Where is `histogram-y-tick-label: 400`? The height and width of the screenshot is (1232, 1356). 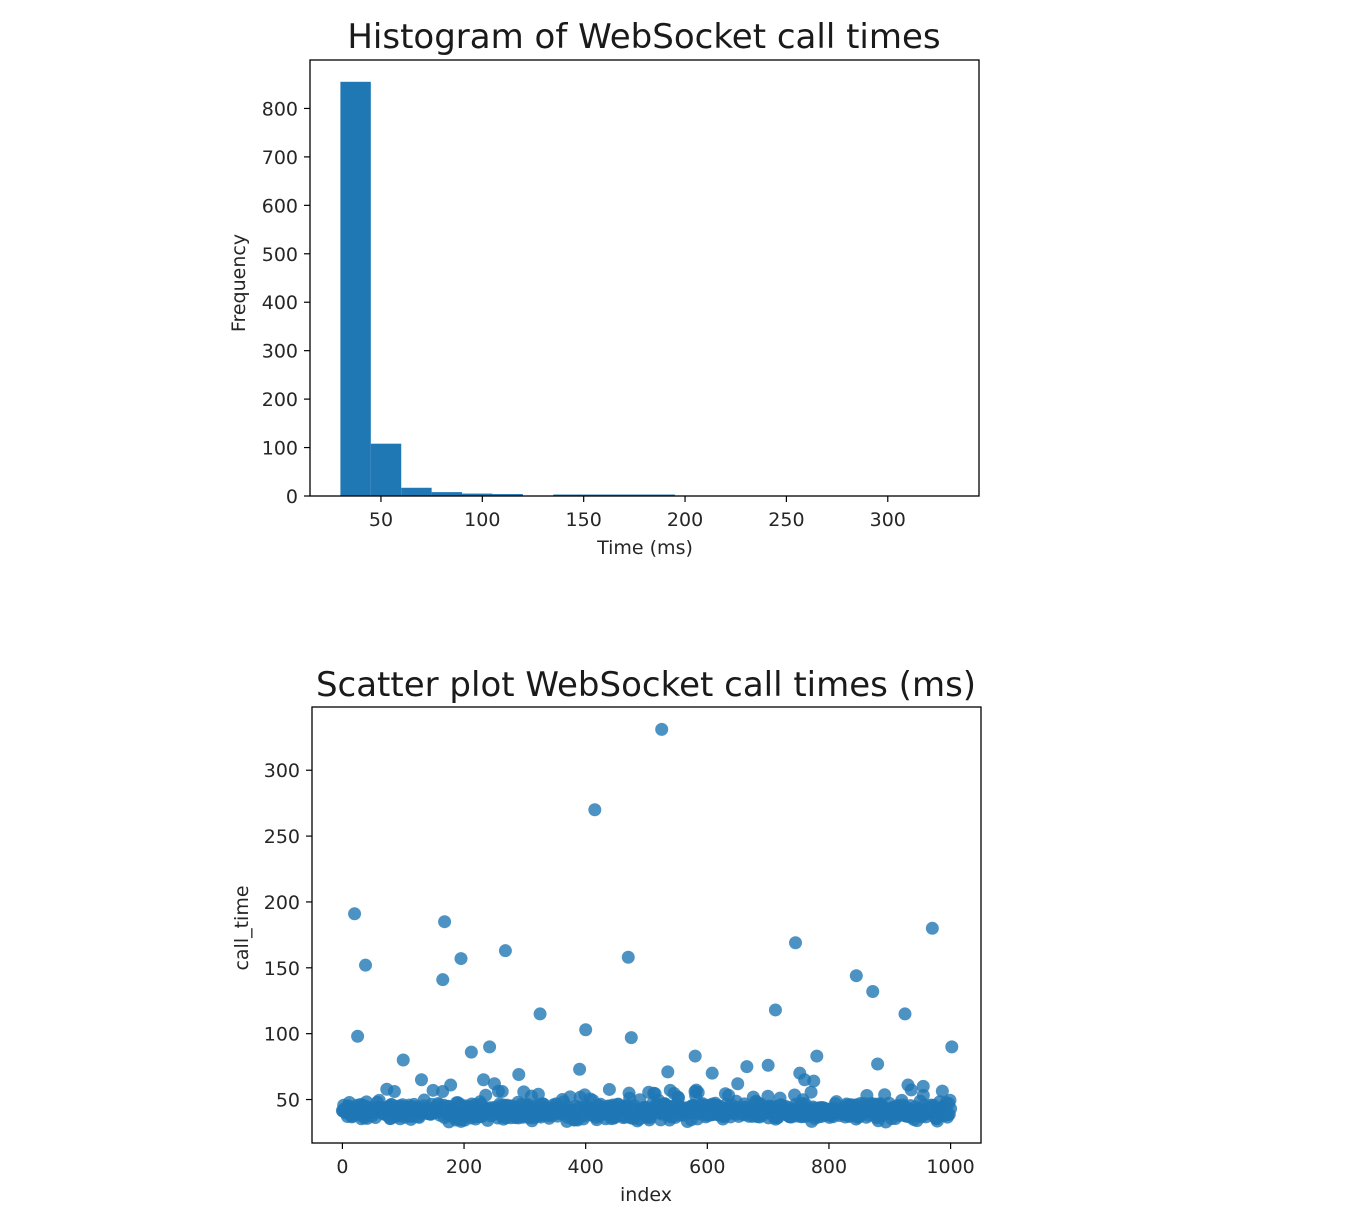 histogram-y-tick-label: 400 is located at coordinates (280, 303).